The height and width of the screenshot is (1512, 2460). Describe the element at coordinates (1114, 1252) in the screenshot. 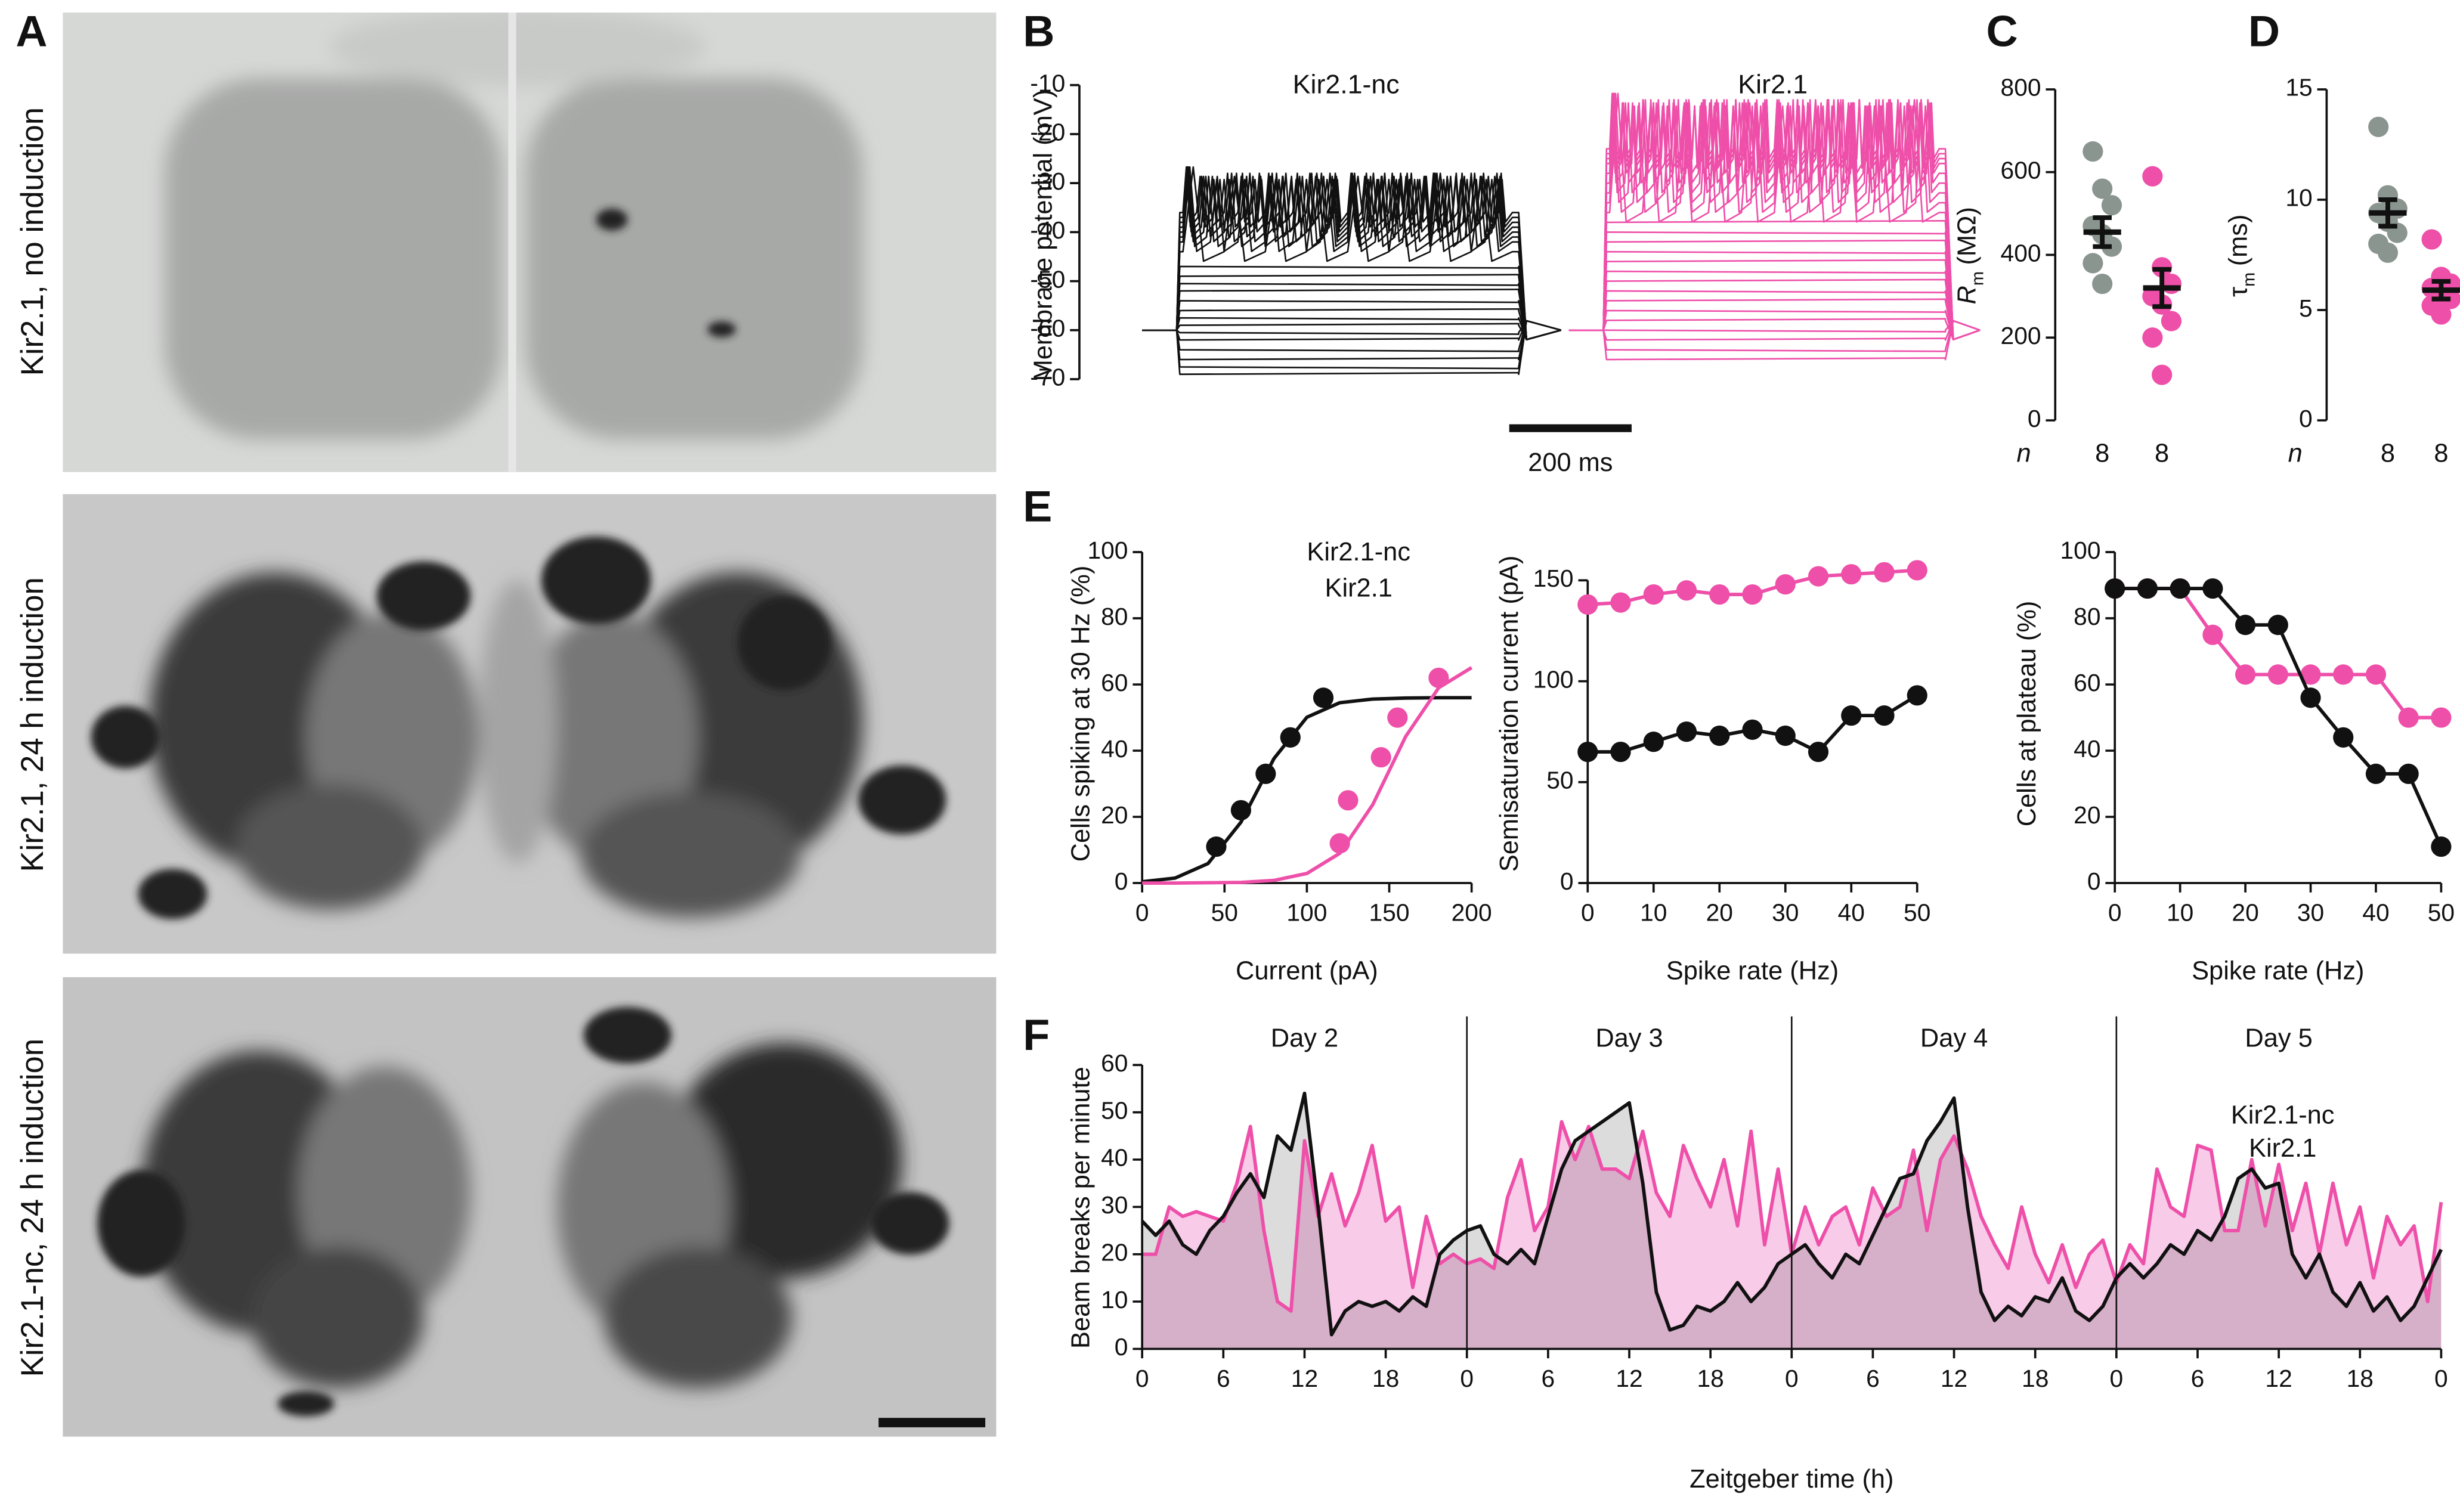

I see `y-tick-label: 20` at that location.